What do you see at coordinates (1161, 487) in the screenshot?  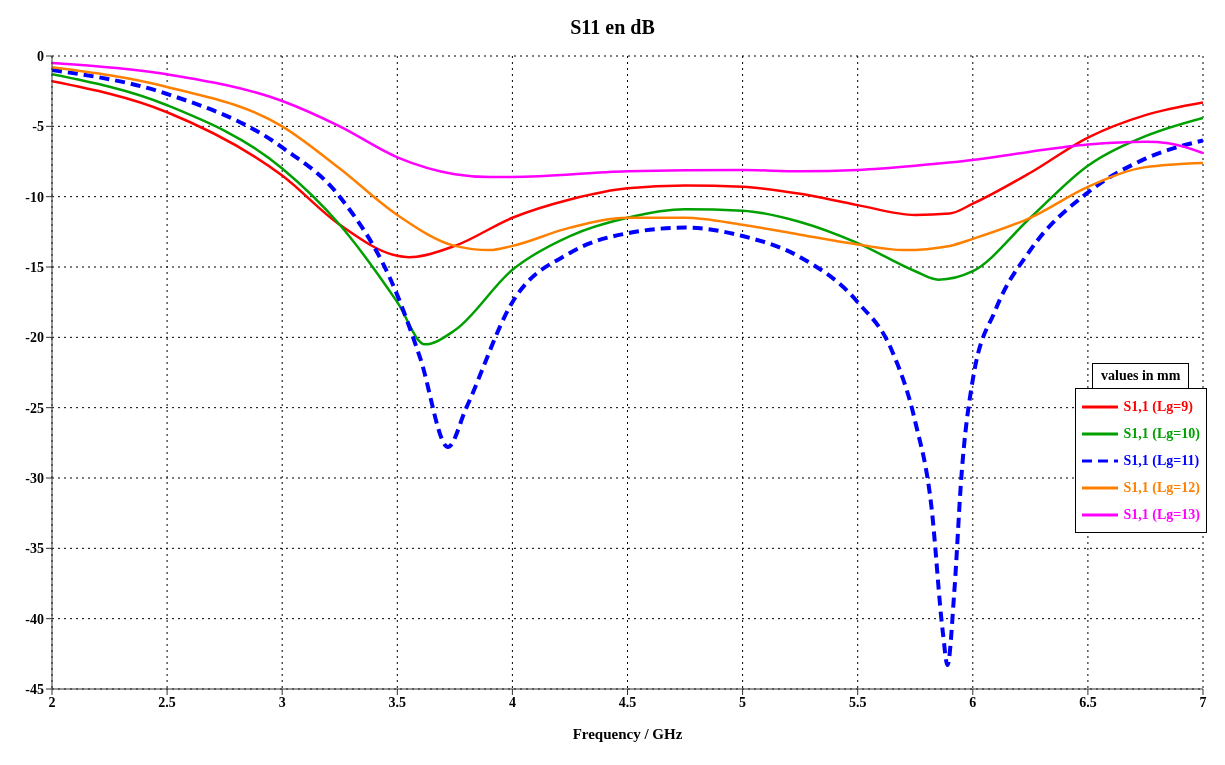 I see `legend-label: S1,1 (Lg=12)` at bounding box center [1161, 487].